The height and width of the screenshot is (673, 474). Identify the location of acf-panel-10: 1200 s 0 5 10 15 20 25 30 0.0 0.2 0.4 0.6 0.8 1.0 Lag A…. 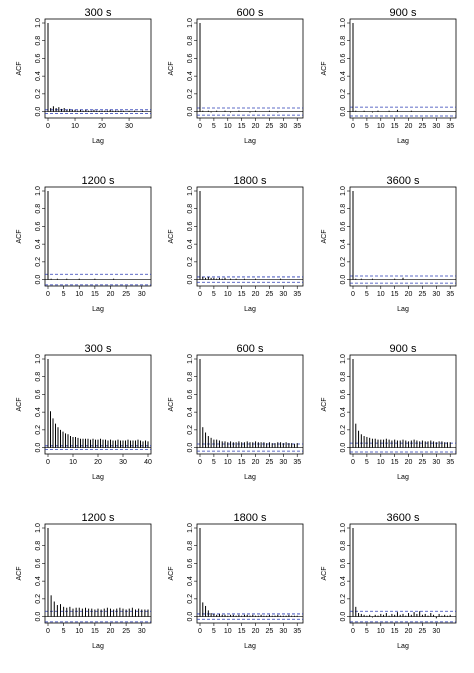
(84, 581).